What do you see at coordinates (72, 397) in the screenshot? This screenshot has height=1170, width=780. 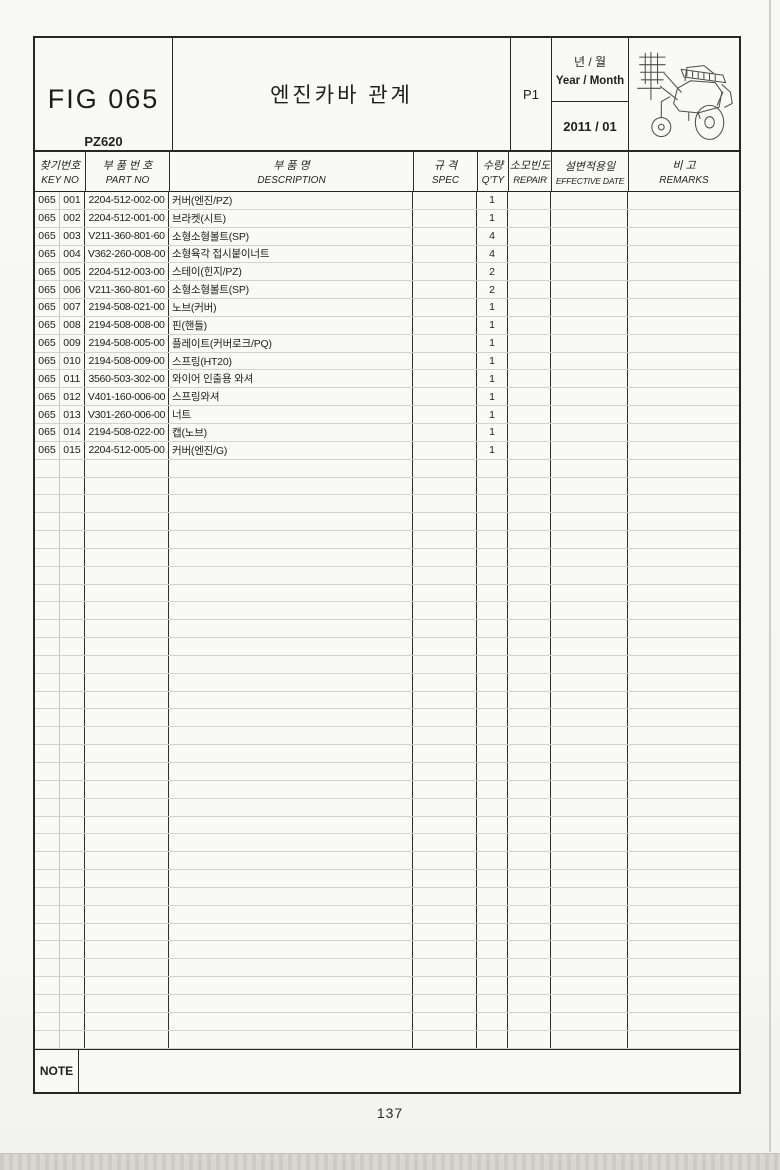 I see `cell-key-no: 012` at bounding box center [72, 397].